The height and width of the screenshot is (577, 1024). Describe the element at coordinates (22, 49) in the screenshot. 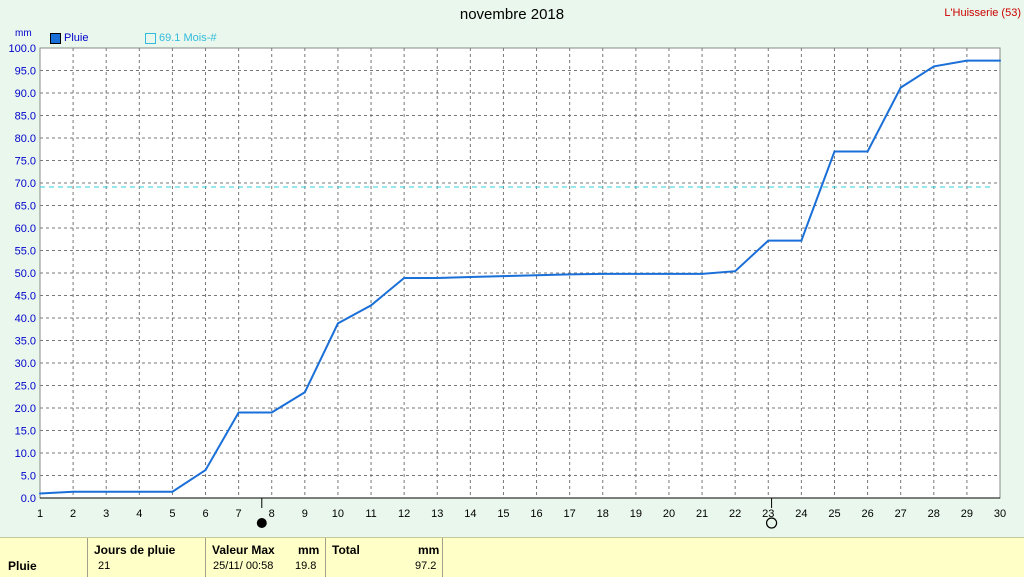

I see `y-tick-label: 100.0` at that location.